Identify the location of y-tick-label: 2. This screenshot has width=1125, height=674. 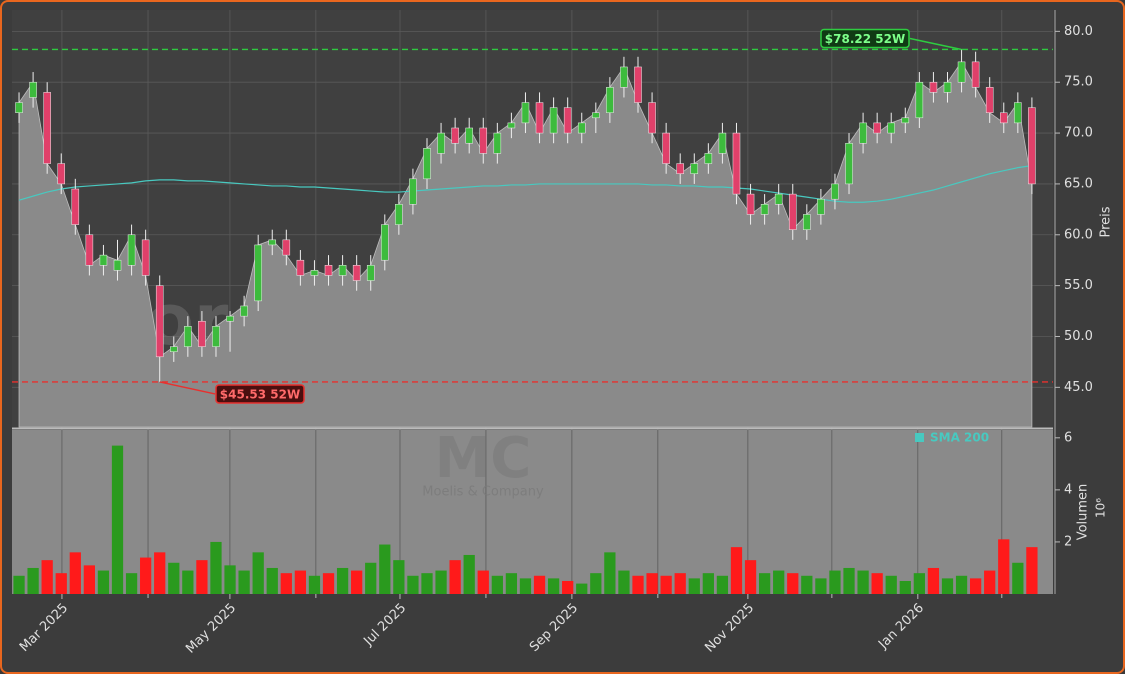
(1068, 541).